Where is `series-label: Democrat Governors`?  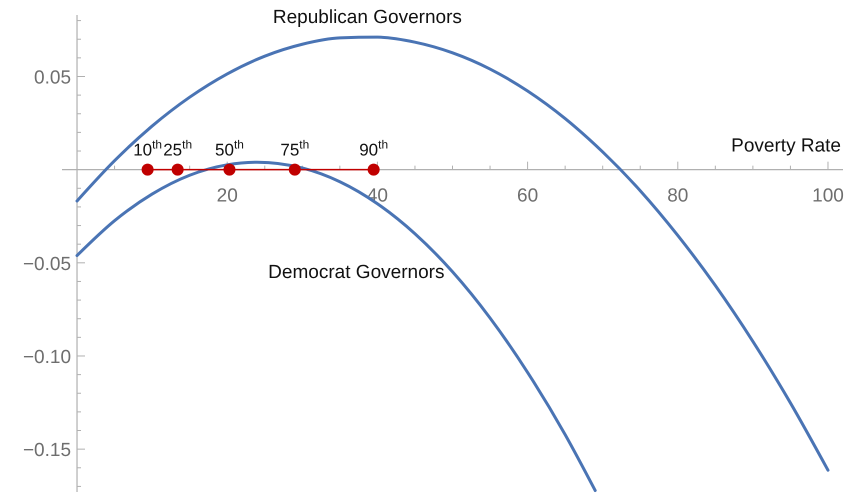
series-label: Democrat Governors is located at coordinates (356, 272).